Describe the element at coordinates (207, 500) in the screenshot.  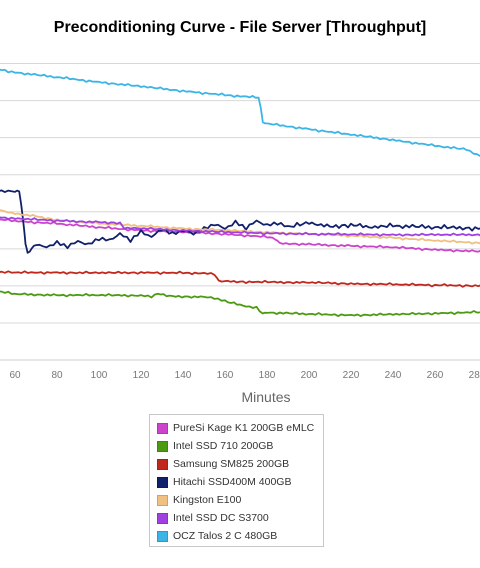
I see `legend-label: Kingston E100` at that location.